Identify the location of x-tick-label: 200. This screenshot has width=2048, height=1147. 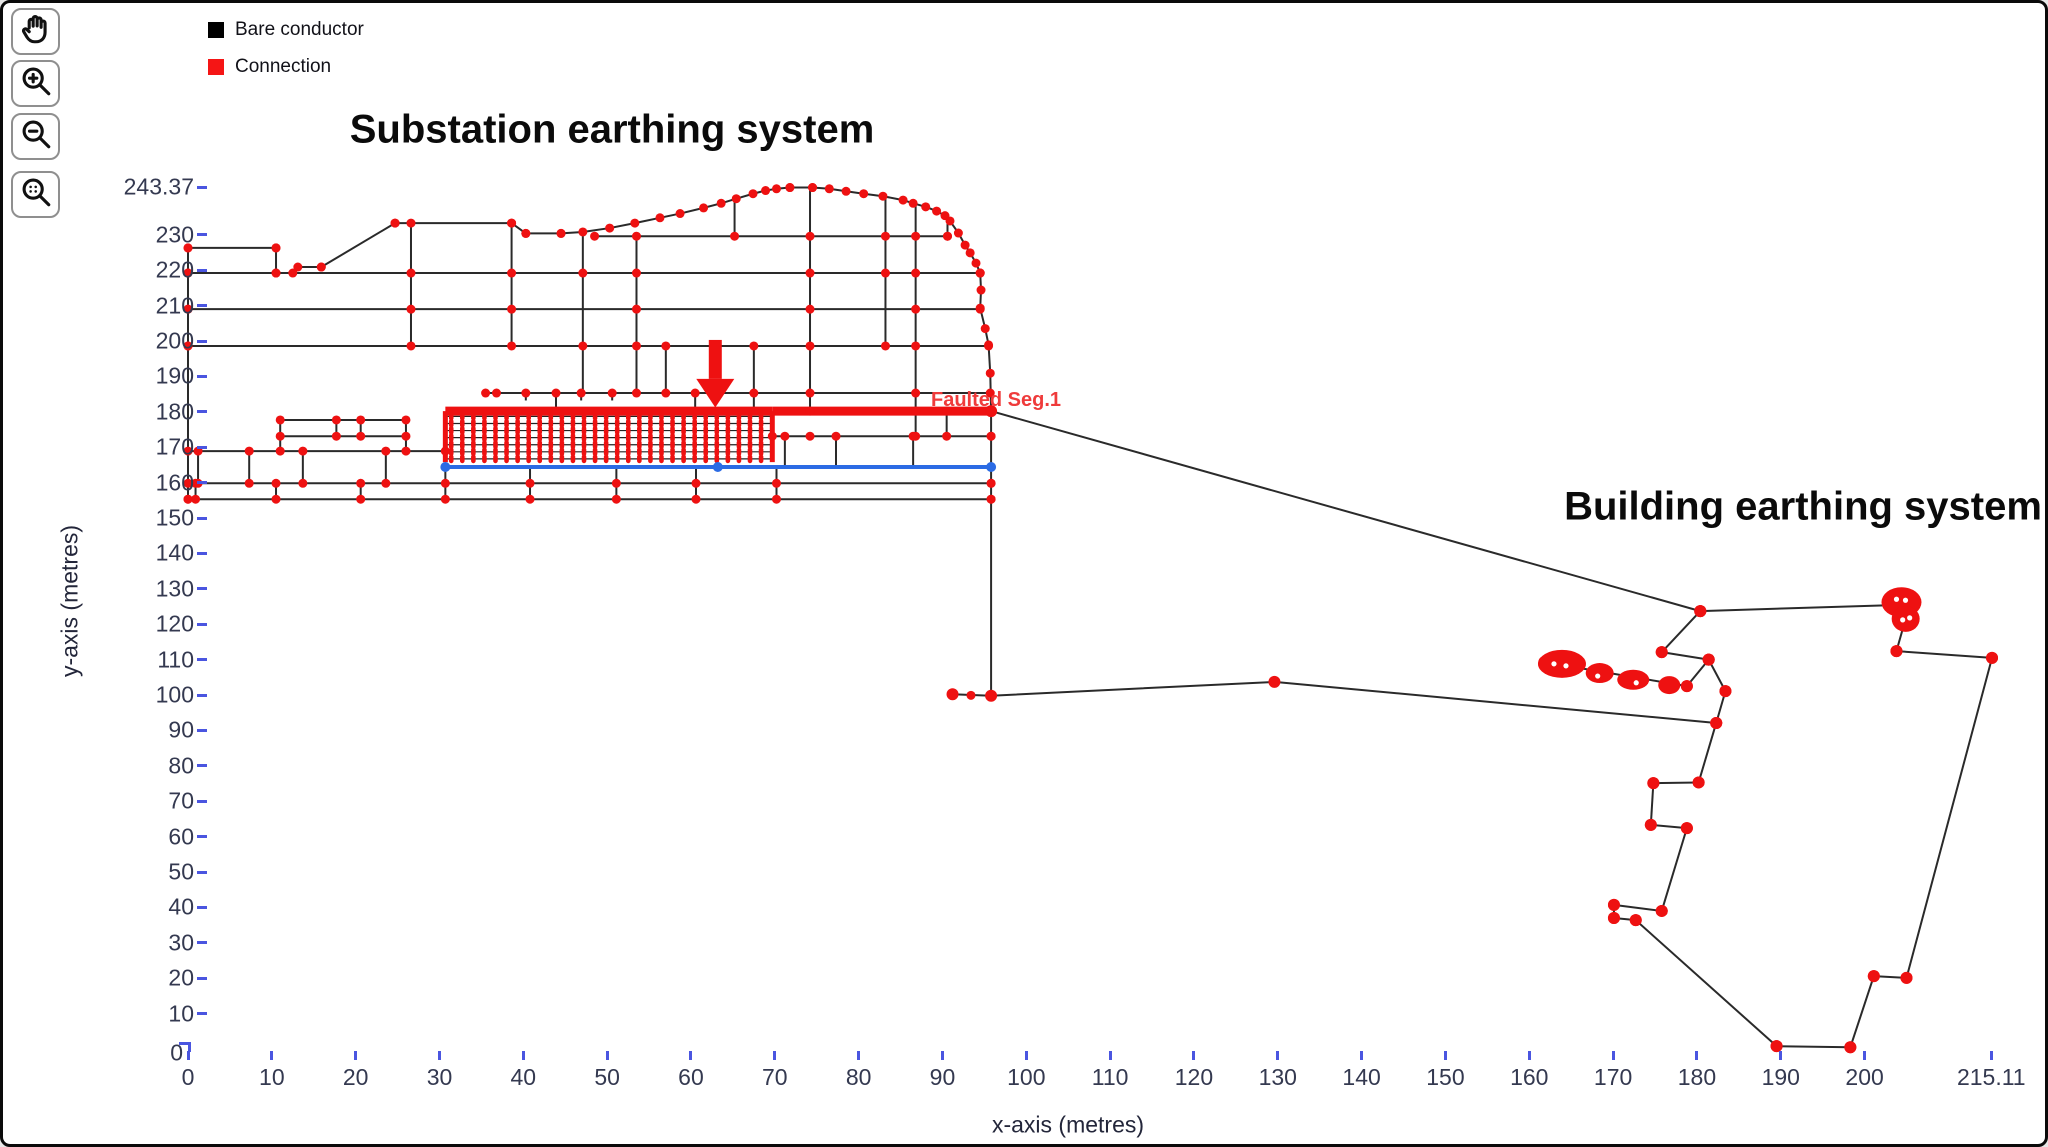
(1864, 1077).